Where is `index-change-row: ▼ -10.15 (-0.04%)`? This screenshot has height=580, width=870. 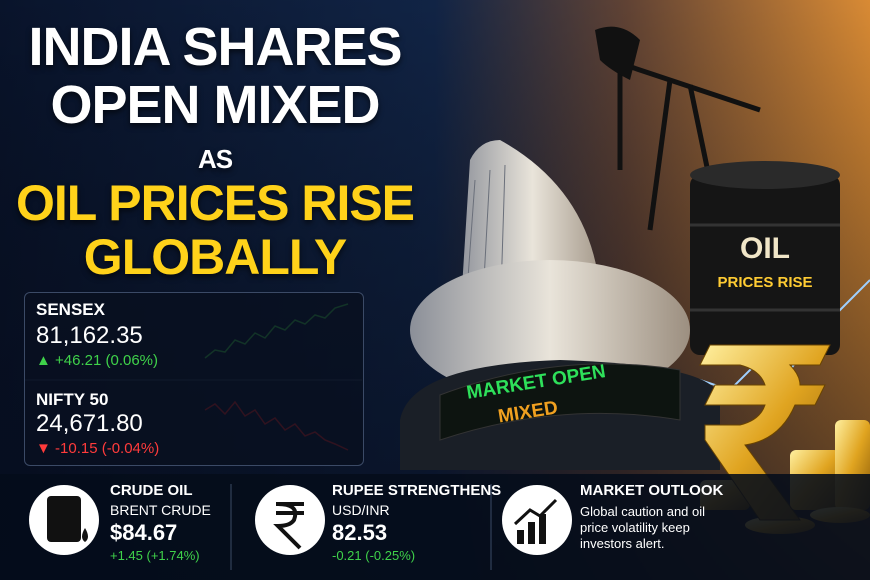
index-change-row: ▼ -10.15 (-0.04%) is located at coordinates (98, 448).